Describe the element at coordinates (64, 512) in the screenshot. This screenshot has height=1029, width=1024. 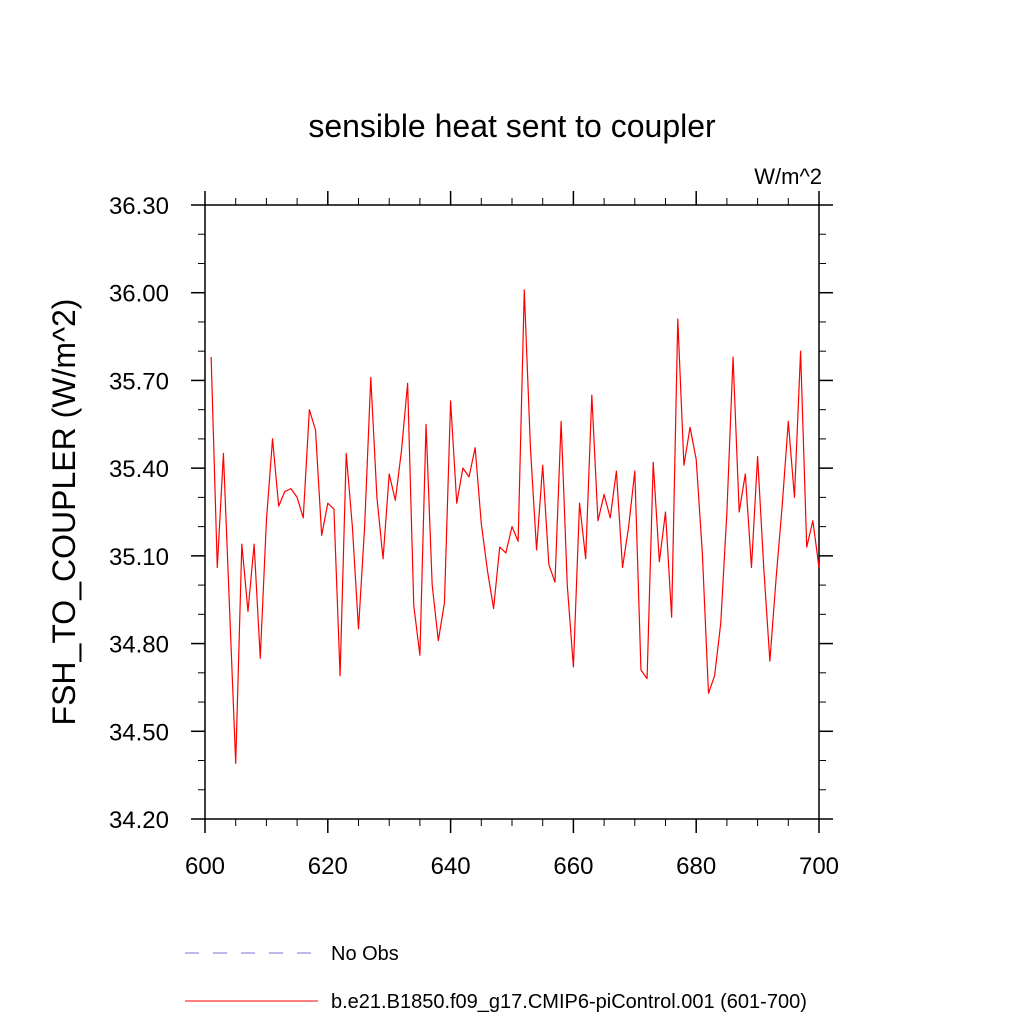
I see `y-axis-label: FSH_TO_COUPLER (W/m^2)` at that location.